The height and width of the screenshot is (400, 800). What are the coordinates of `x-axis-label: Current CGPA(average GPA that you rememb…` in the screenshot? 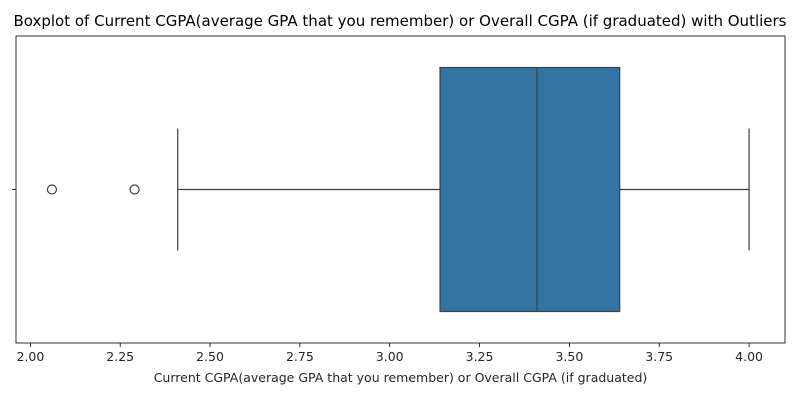 It's located at (401, 377).